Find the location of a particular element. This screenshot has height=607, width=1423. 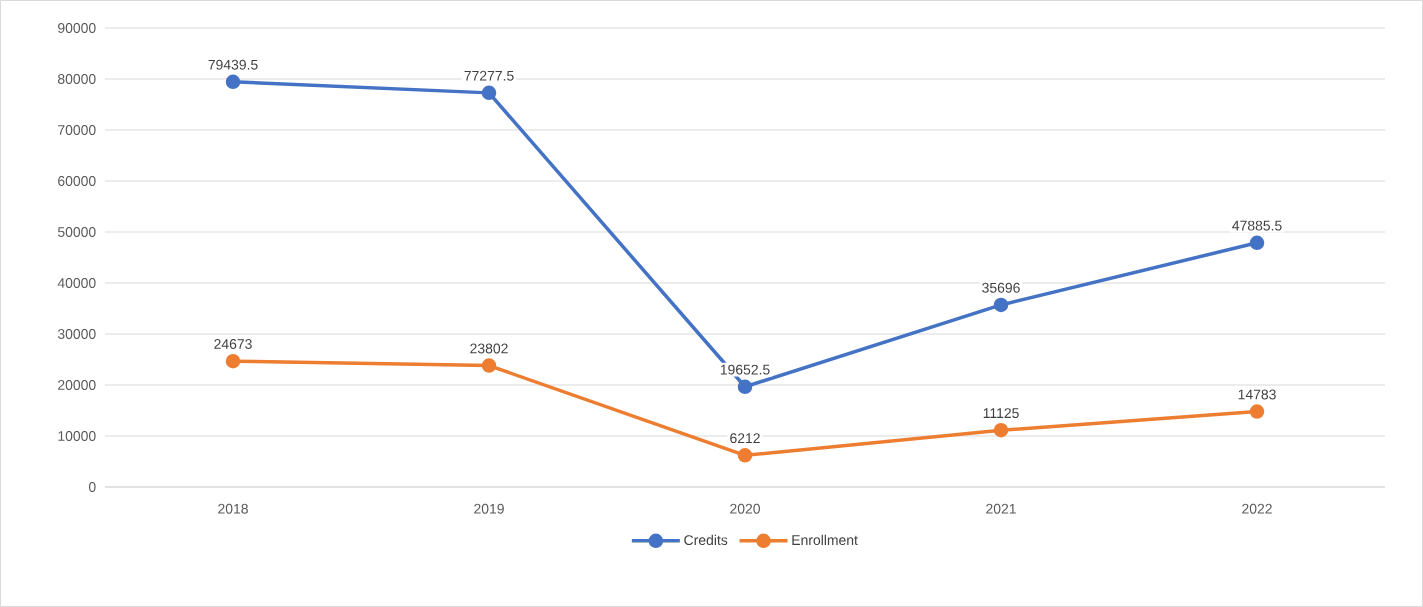

y-tick-label: 90000 is located at coordinates (77, 28).